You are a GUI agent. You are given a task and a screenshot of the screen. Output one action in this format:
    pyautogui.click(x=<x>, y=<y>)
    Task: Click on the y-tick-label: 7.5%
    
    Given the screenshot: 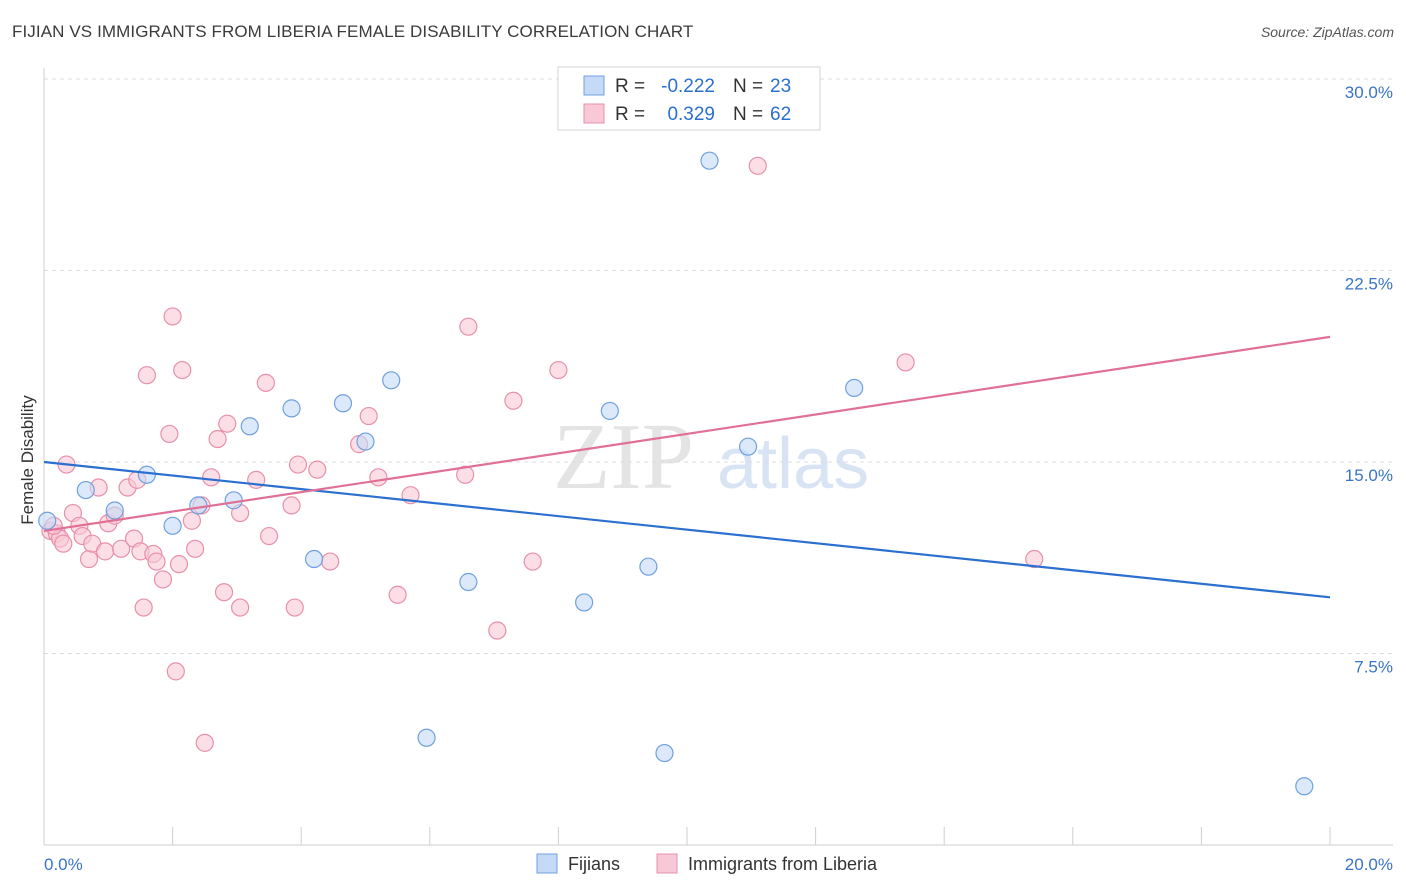 What is the action you would take?
    pyautogui.click(x=1373, y=667)
    